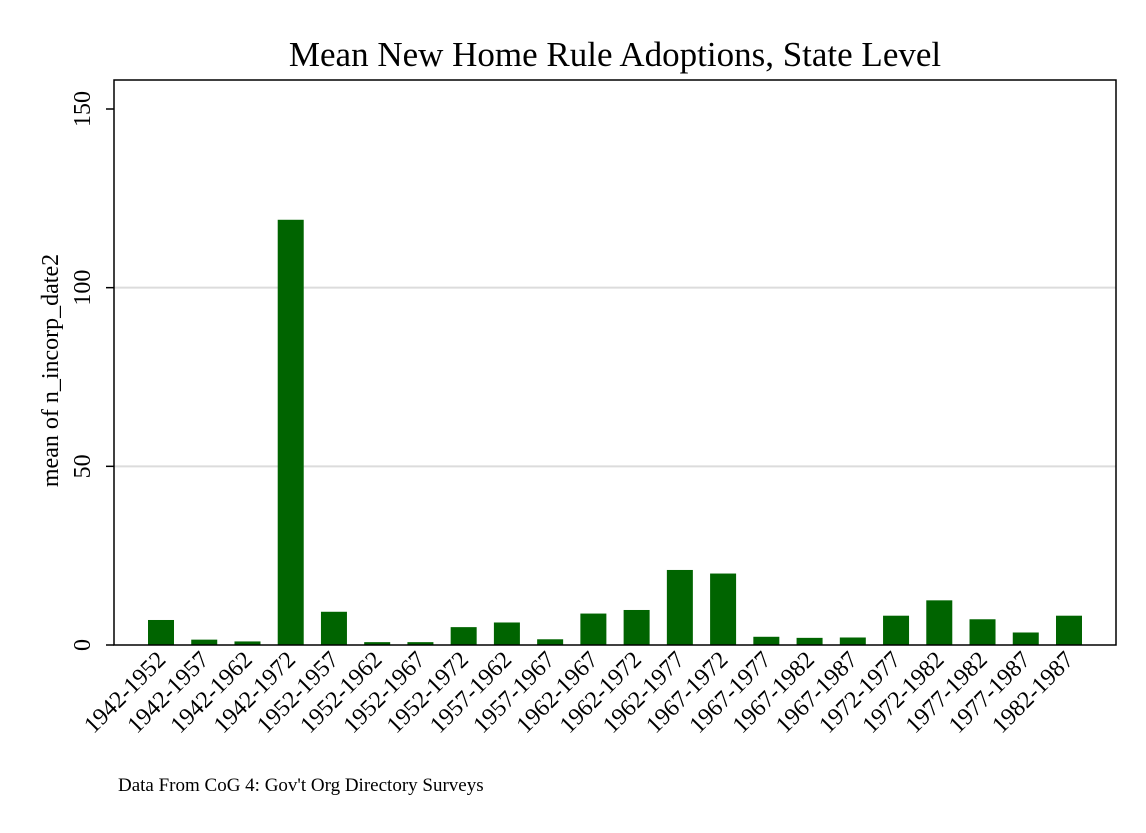  I want to click on y-axis-label: mean of n_incorp_date2, so click(51, 370).